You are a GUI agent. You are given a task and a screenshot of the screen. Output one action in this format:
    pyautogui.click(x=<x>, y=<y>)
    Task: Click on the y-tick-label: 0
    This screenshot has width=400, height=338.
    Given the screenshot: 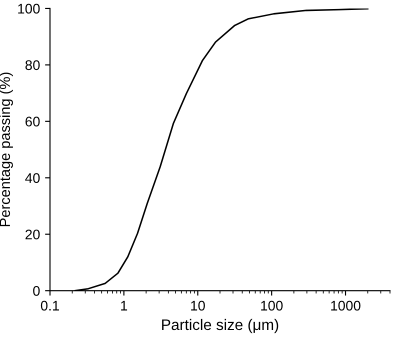 What is the action you would take?
    pyautogui.click(x=36, y=291)
    